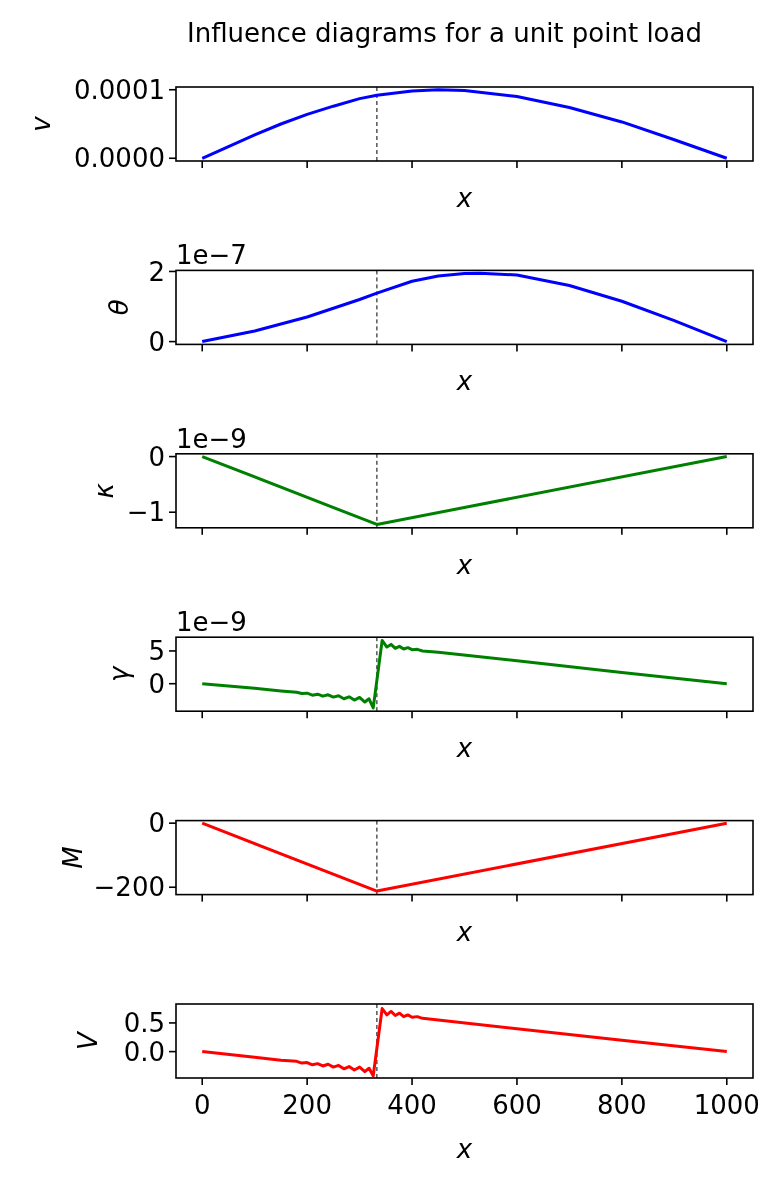 The image size is (781, 1185). What do you see at coordinates (103, 490) in the screenshot?
I see `y-axis-title: κ` at bounding box center [103, 490].